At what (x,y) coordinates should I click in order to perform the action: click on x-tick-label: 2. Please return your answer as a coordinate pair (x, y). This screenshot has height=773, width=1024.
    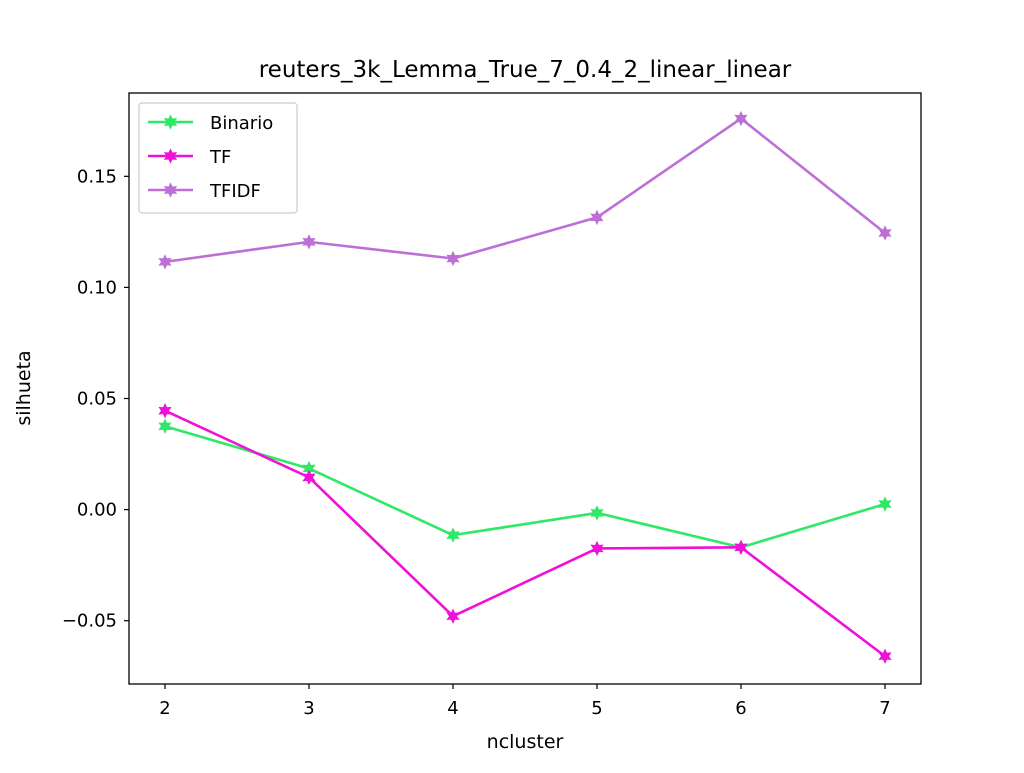
    Looking at the image, I should click on (164, 708).